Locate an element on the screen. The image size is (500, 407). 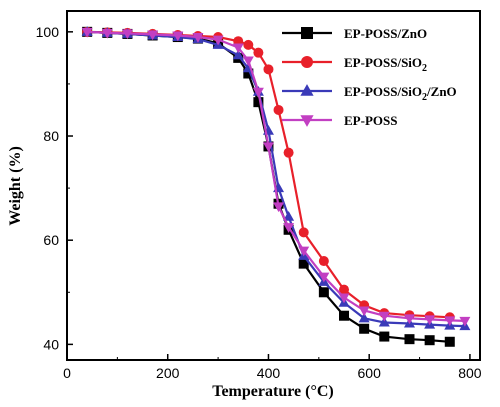
legend-label: EP-POSS/SiO2 is located at coordinates (385, 64).